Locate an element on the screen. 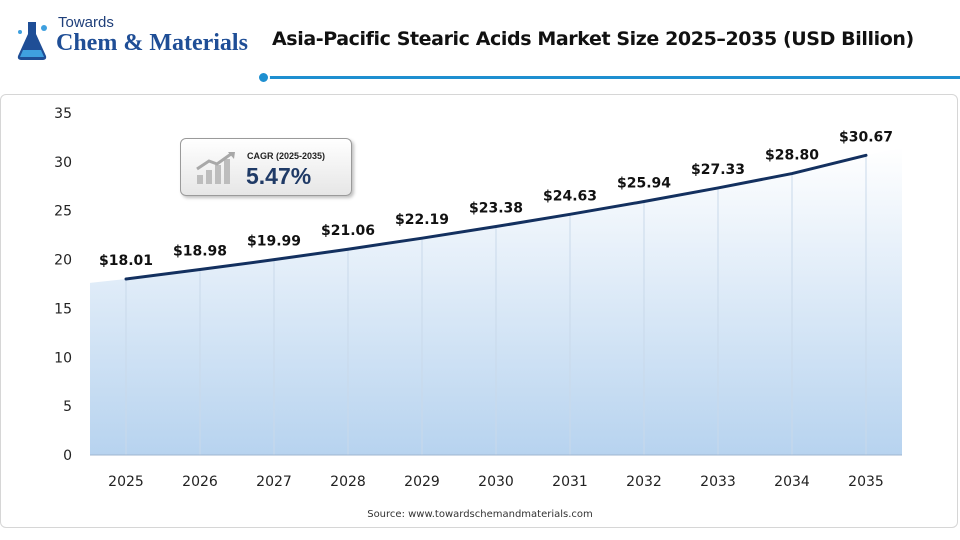 The width and height of the screenshot is (960, 540). cagr-callout: CAGR (2025-2035) 5.47% is located at coordinates (266, 167).